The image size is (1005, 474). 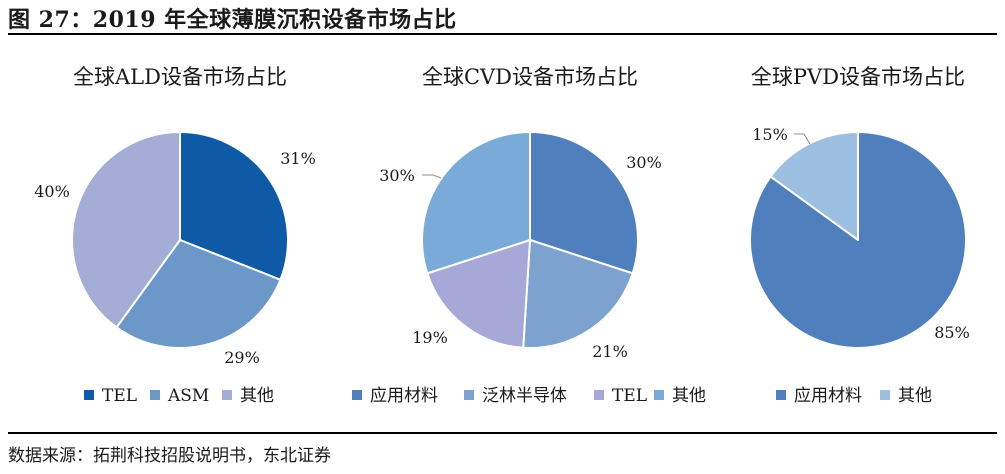 What do you see at coordinates (952, 332) in the screenshot?
I see `data-label-1: 85%` at bounding box center [952, 332].